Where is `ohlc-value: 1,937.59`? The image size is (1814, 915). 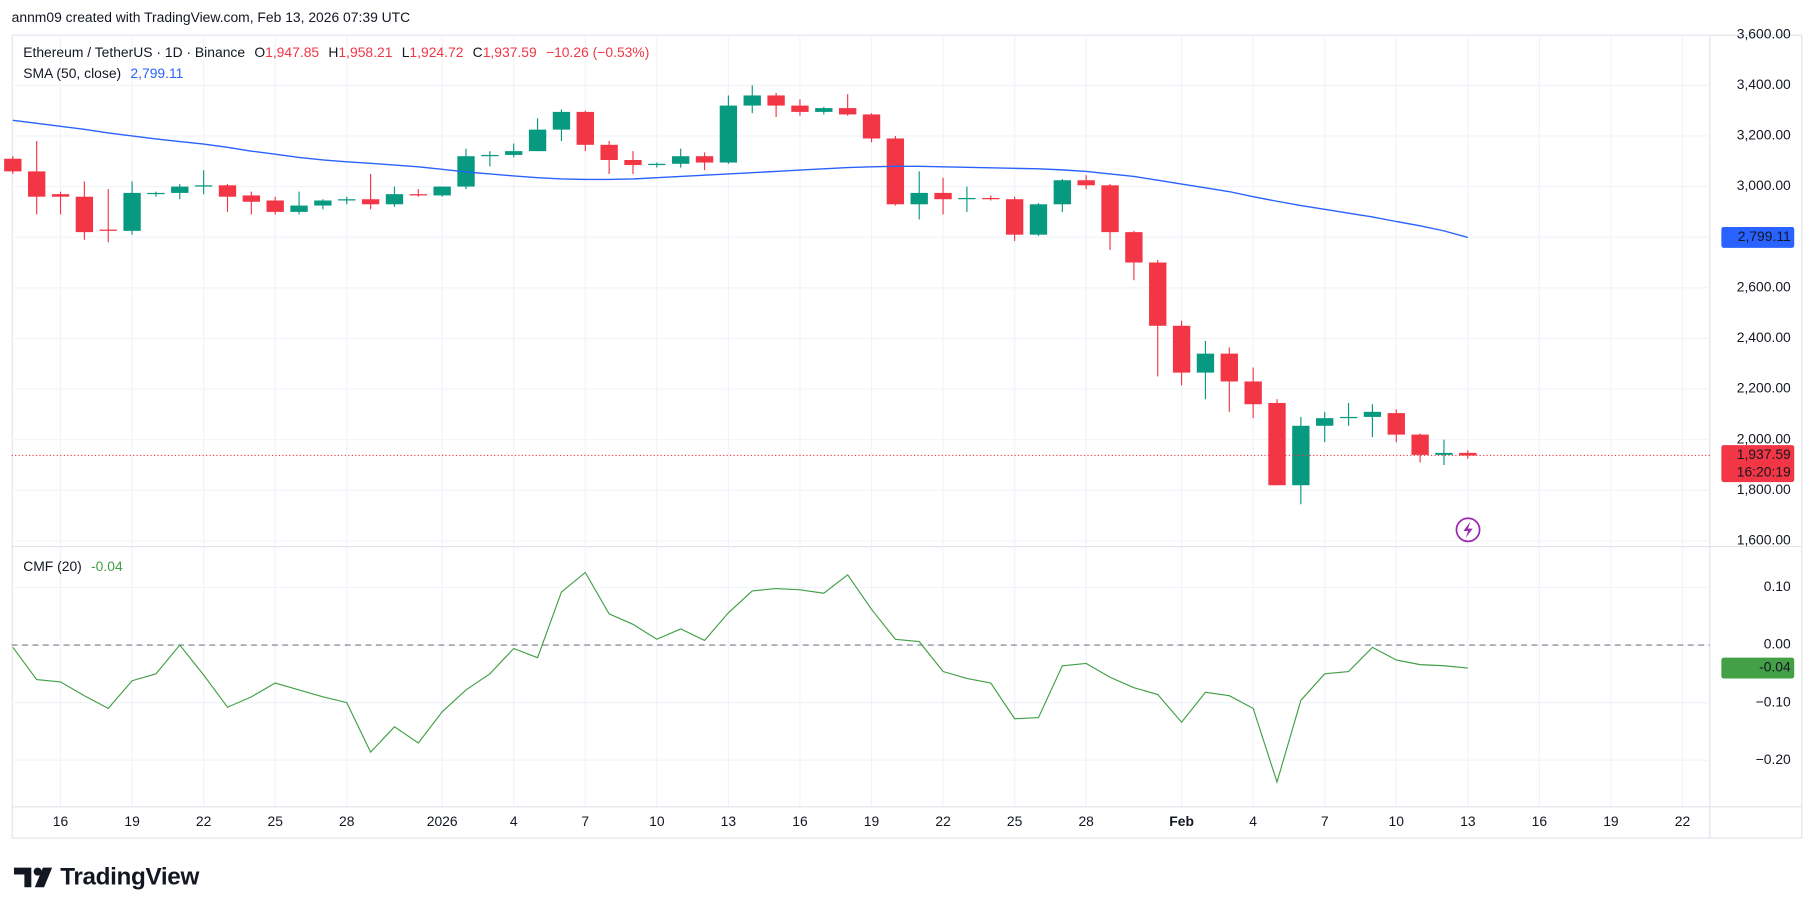
ohlc-value: 1,937.59 is located at coordinates (510, 52).